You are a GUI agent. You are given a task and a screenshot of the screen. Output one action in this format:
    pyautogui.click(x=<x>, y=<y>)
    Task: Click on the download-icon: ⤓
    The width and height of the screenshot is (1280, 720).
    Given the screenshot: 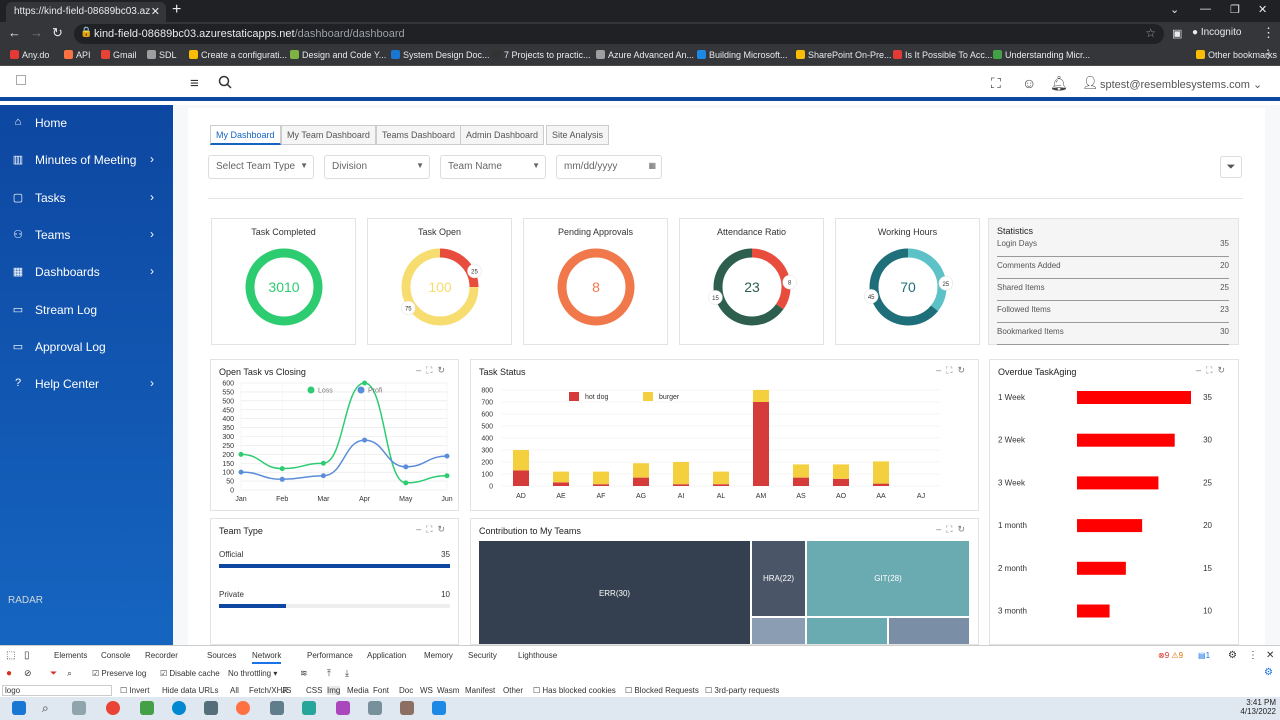 What is the action you would take?
    pyautogui.click(x=347, y=673)
    